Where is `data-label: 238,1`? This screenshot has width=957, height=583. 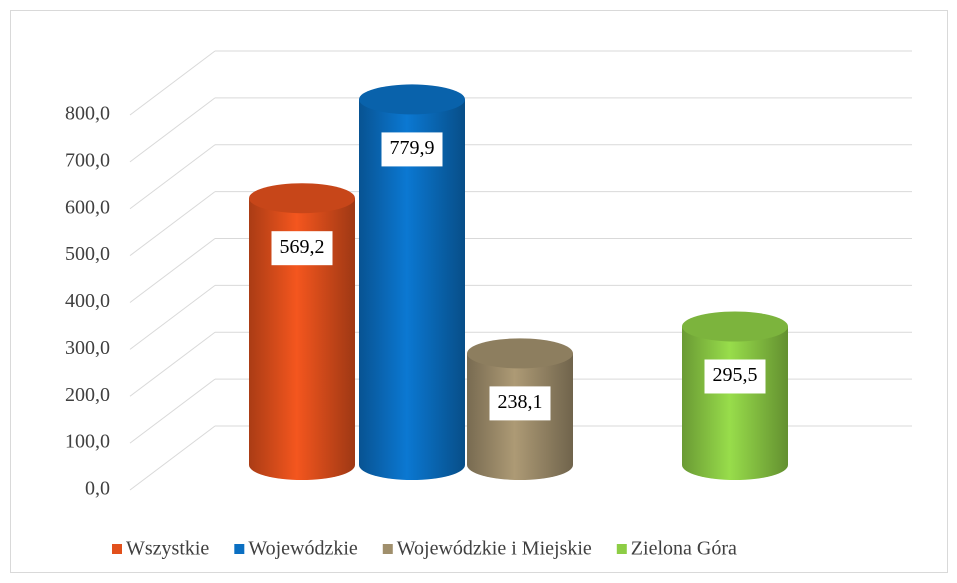
data-label: 238,1 is located at coordinates (520, 402).